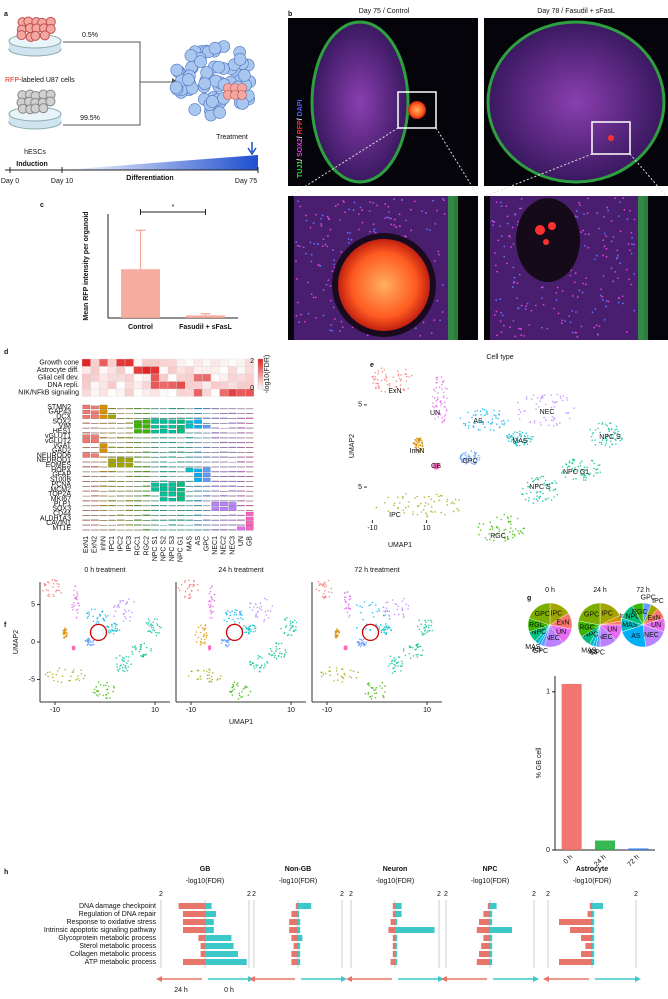 This screenshot has height=999, width=668. What do you see at coordinates (490, 869) in the screenshot?
I see `chart-title: NPC` at bounding box center [490, 869].